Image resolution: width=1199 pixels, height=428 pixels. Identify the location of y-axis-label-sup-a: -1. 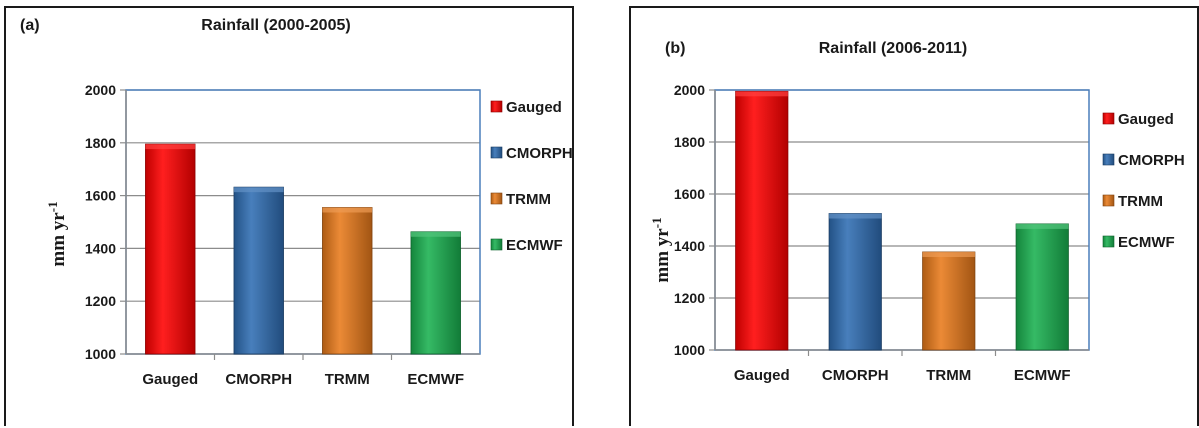
(52, 206).